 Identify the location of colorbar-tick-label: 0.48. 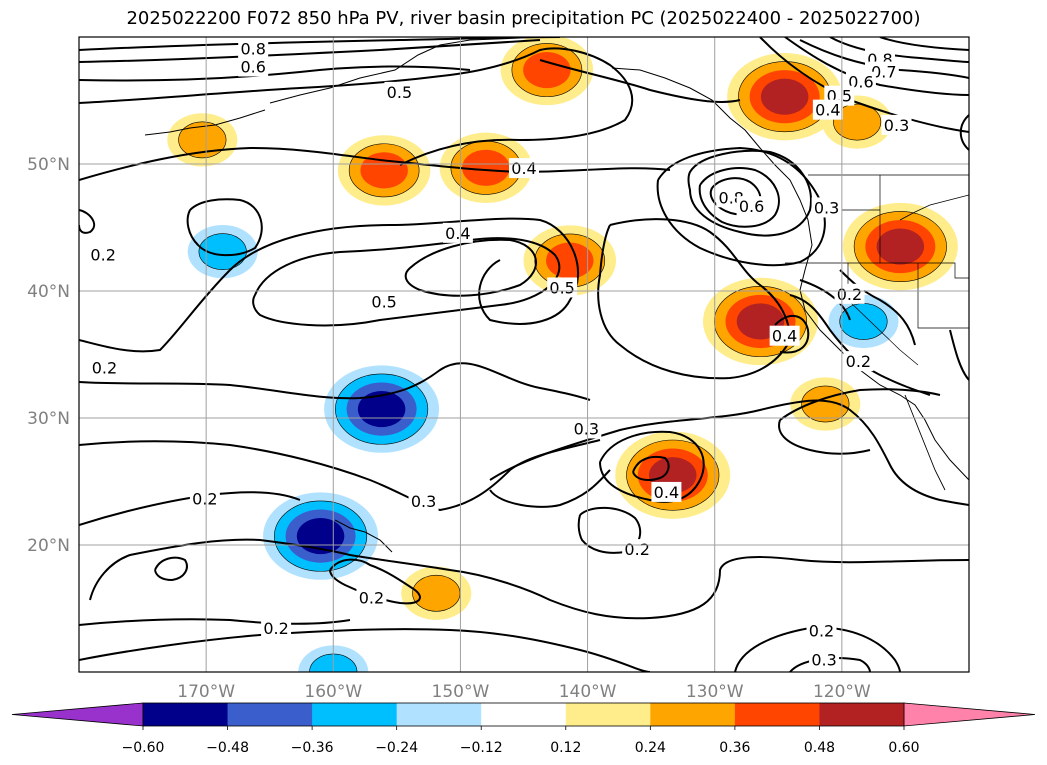
(819, 748).